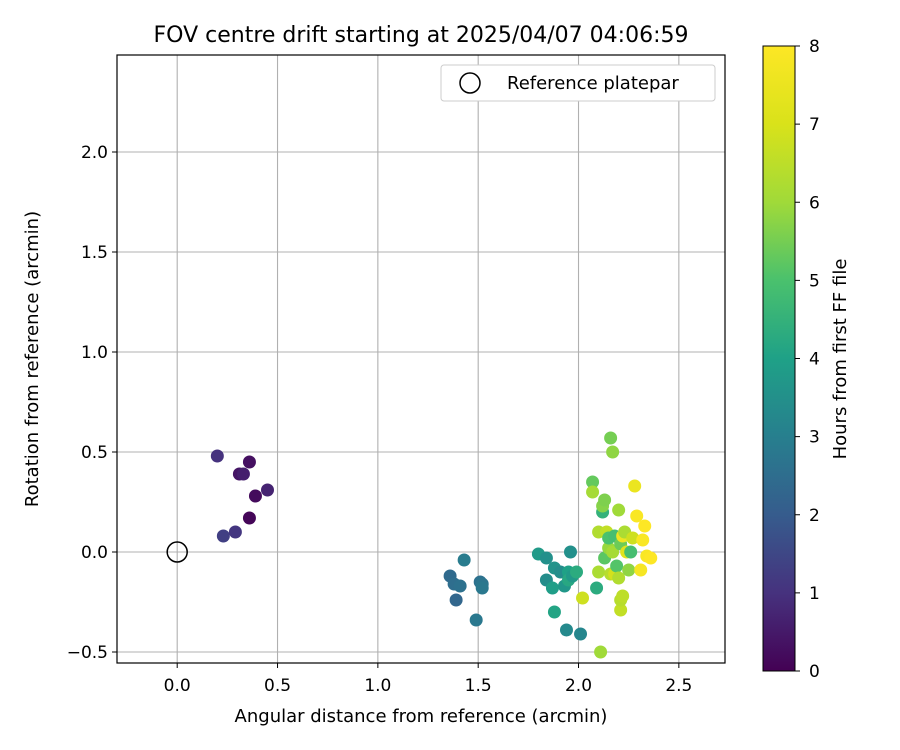 Image resolution: width=900 pixels, height=750 pixels. I want to click on legend-label: Reference platepar, so click(593, 83).